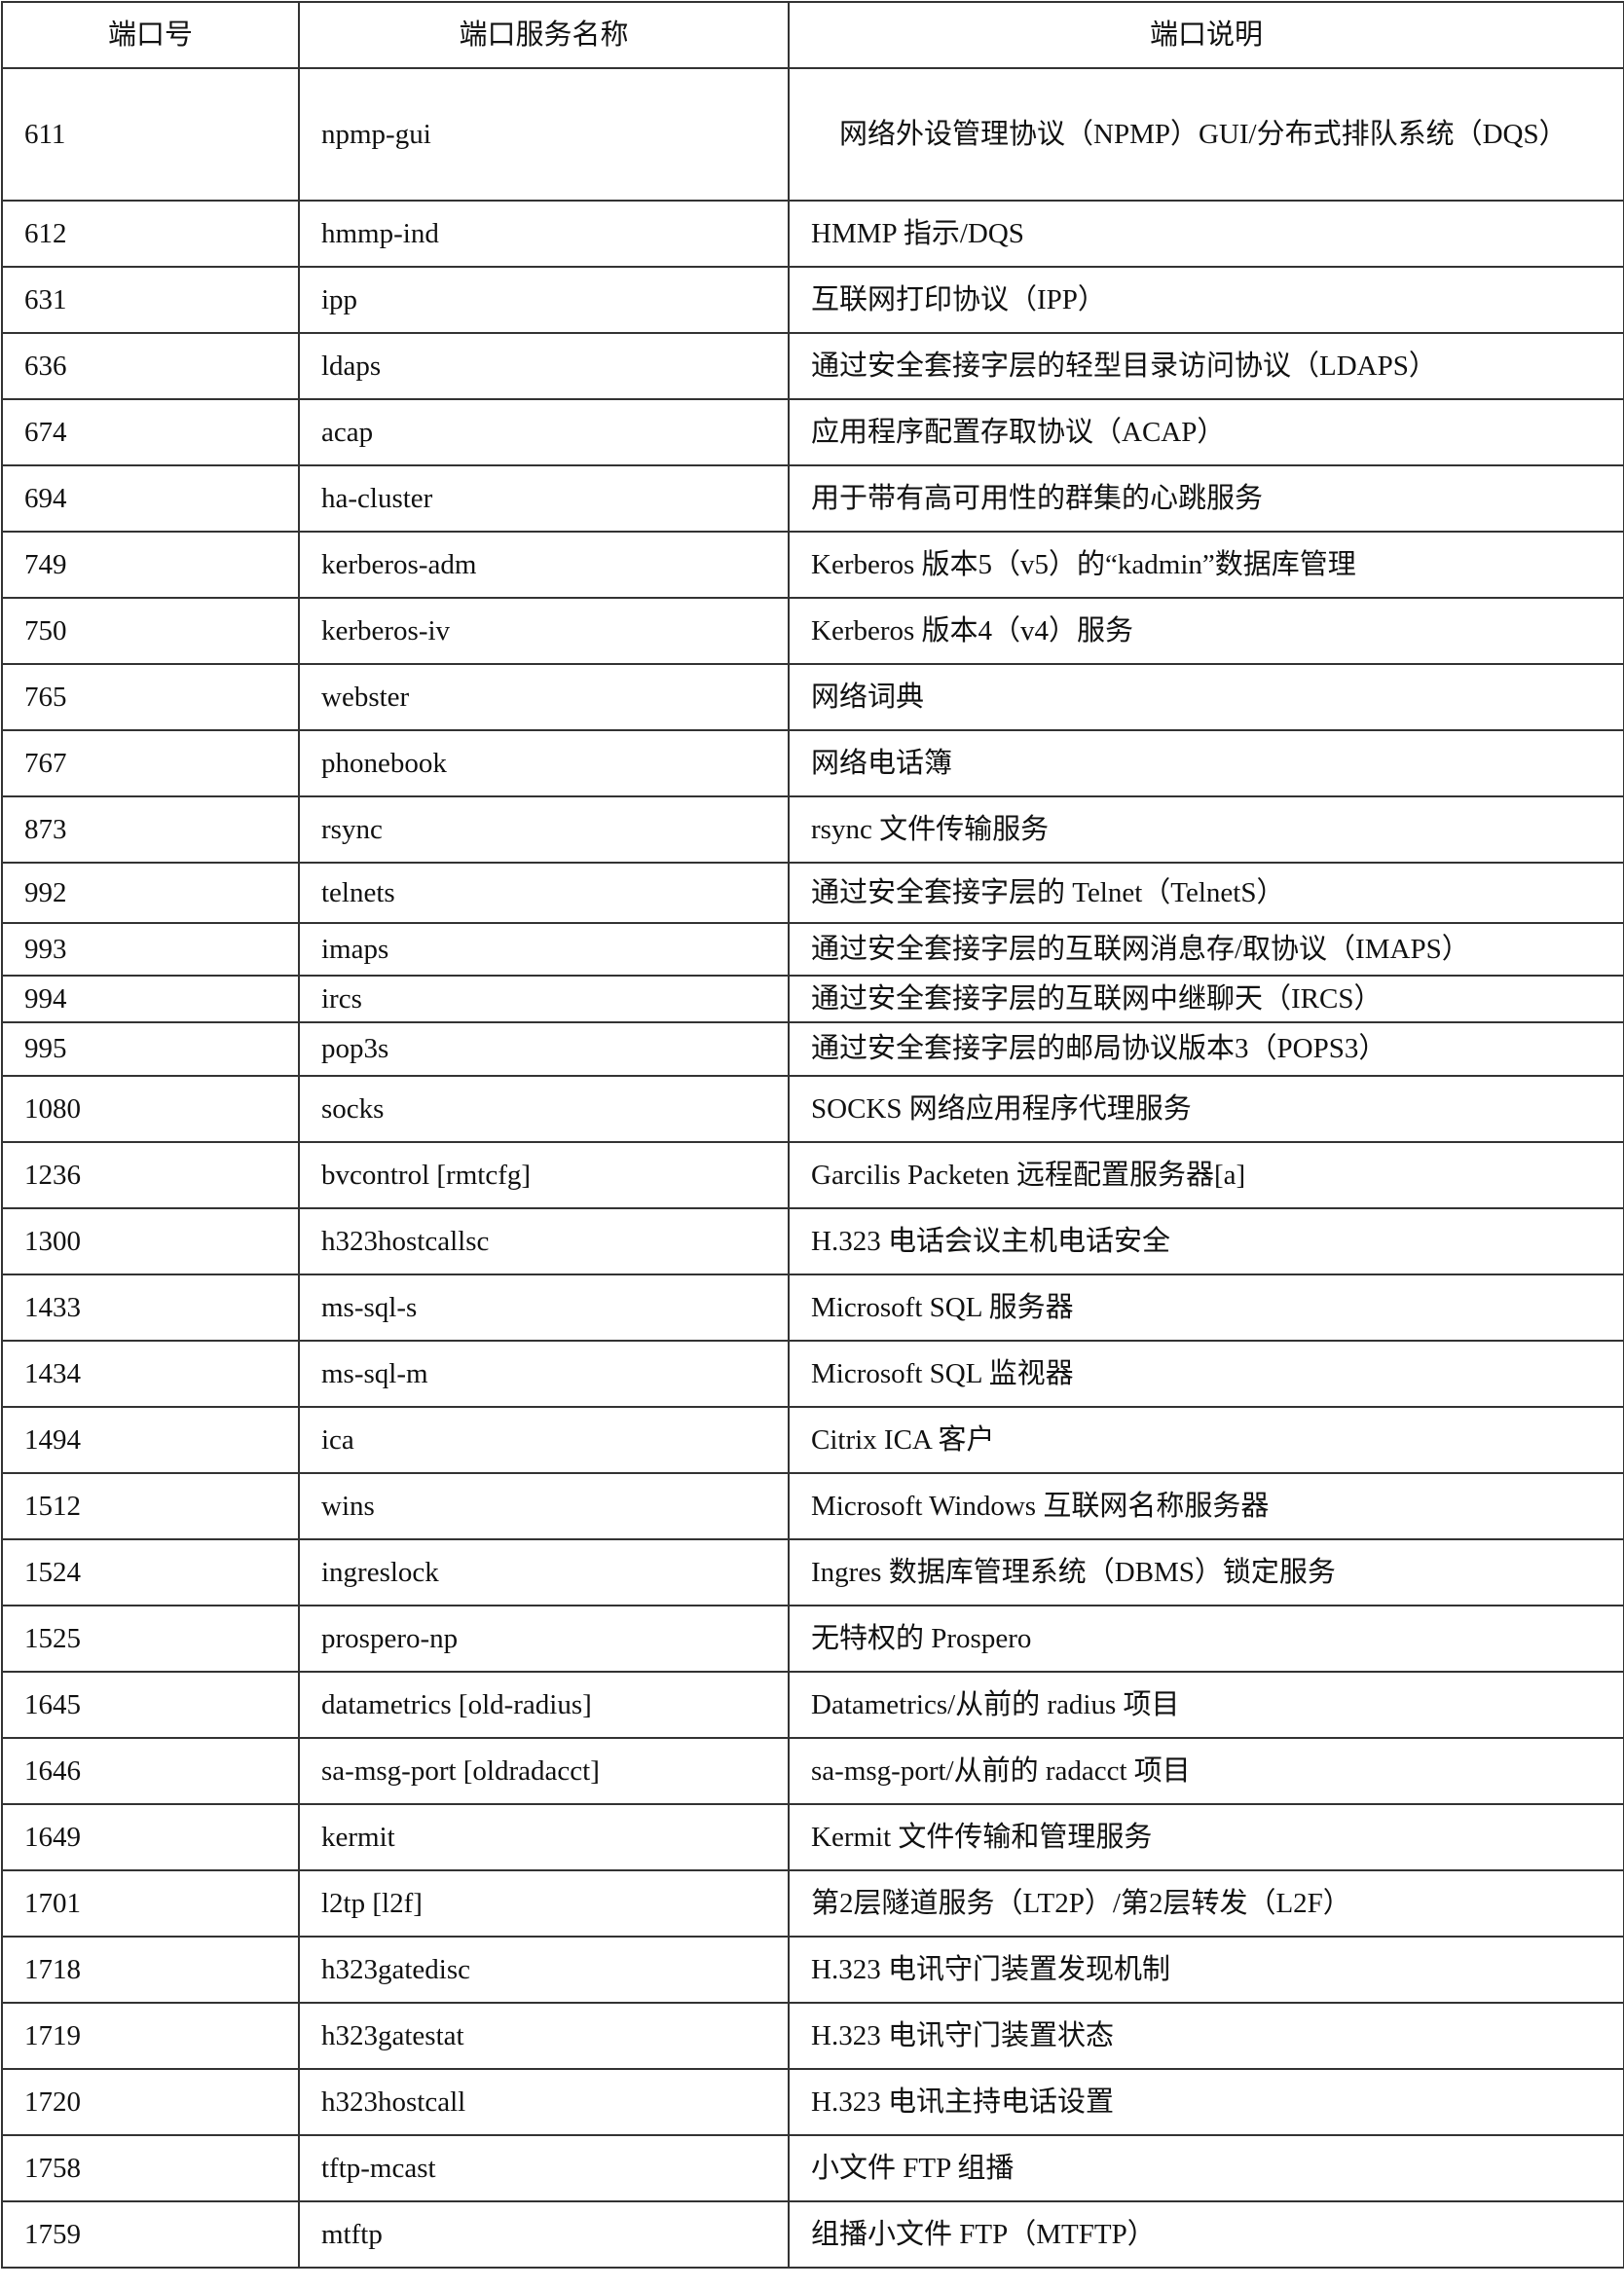 The width and height of the screenshot is (1624, 2289). I want to click on port-cell: 993, so click(150, 949).